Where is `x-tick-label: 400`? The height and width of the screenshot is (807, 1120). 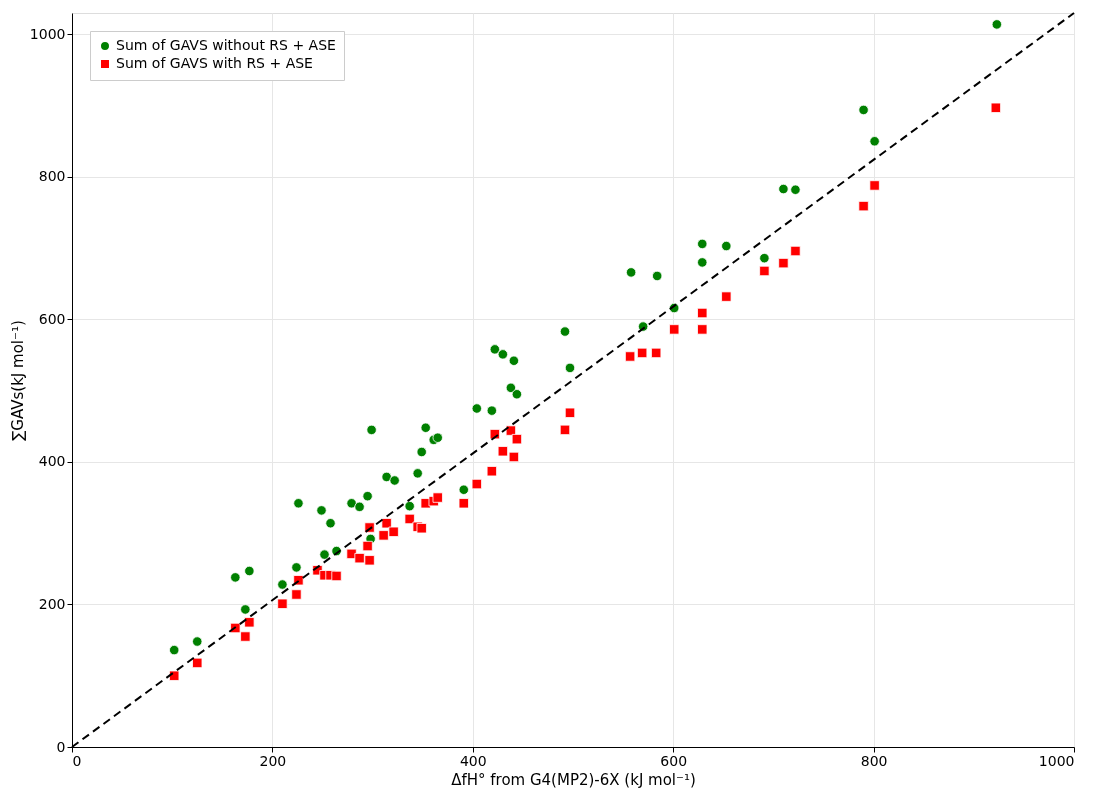
x-tick-label: 400 is located at coordinates (473, 760).